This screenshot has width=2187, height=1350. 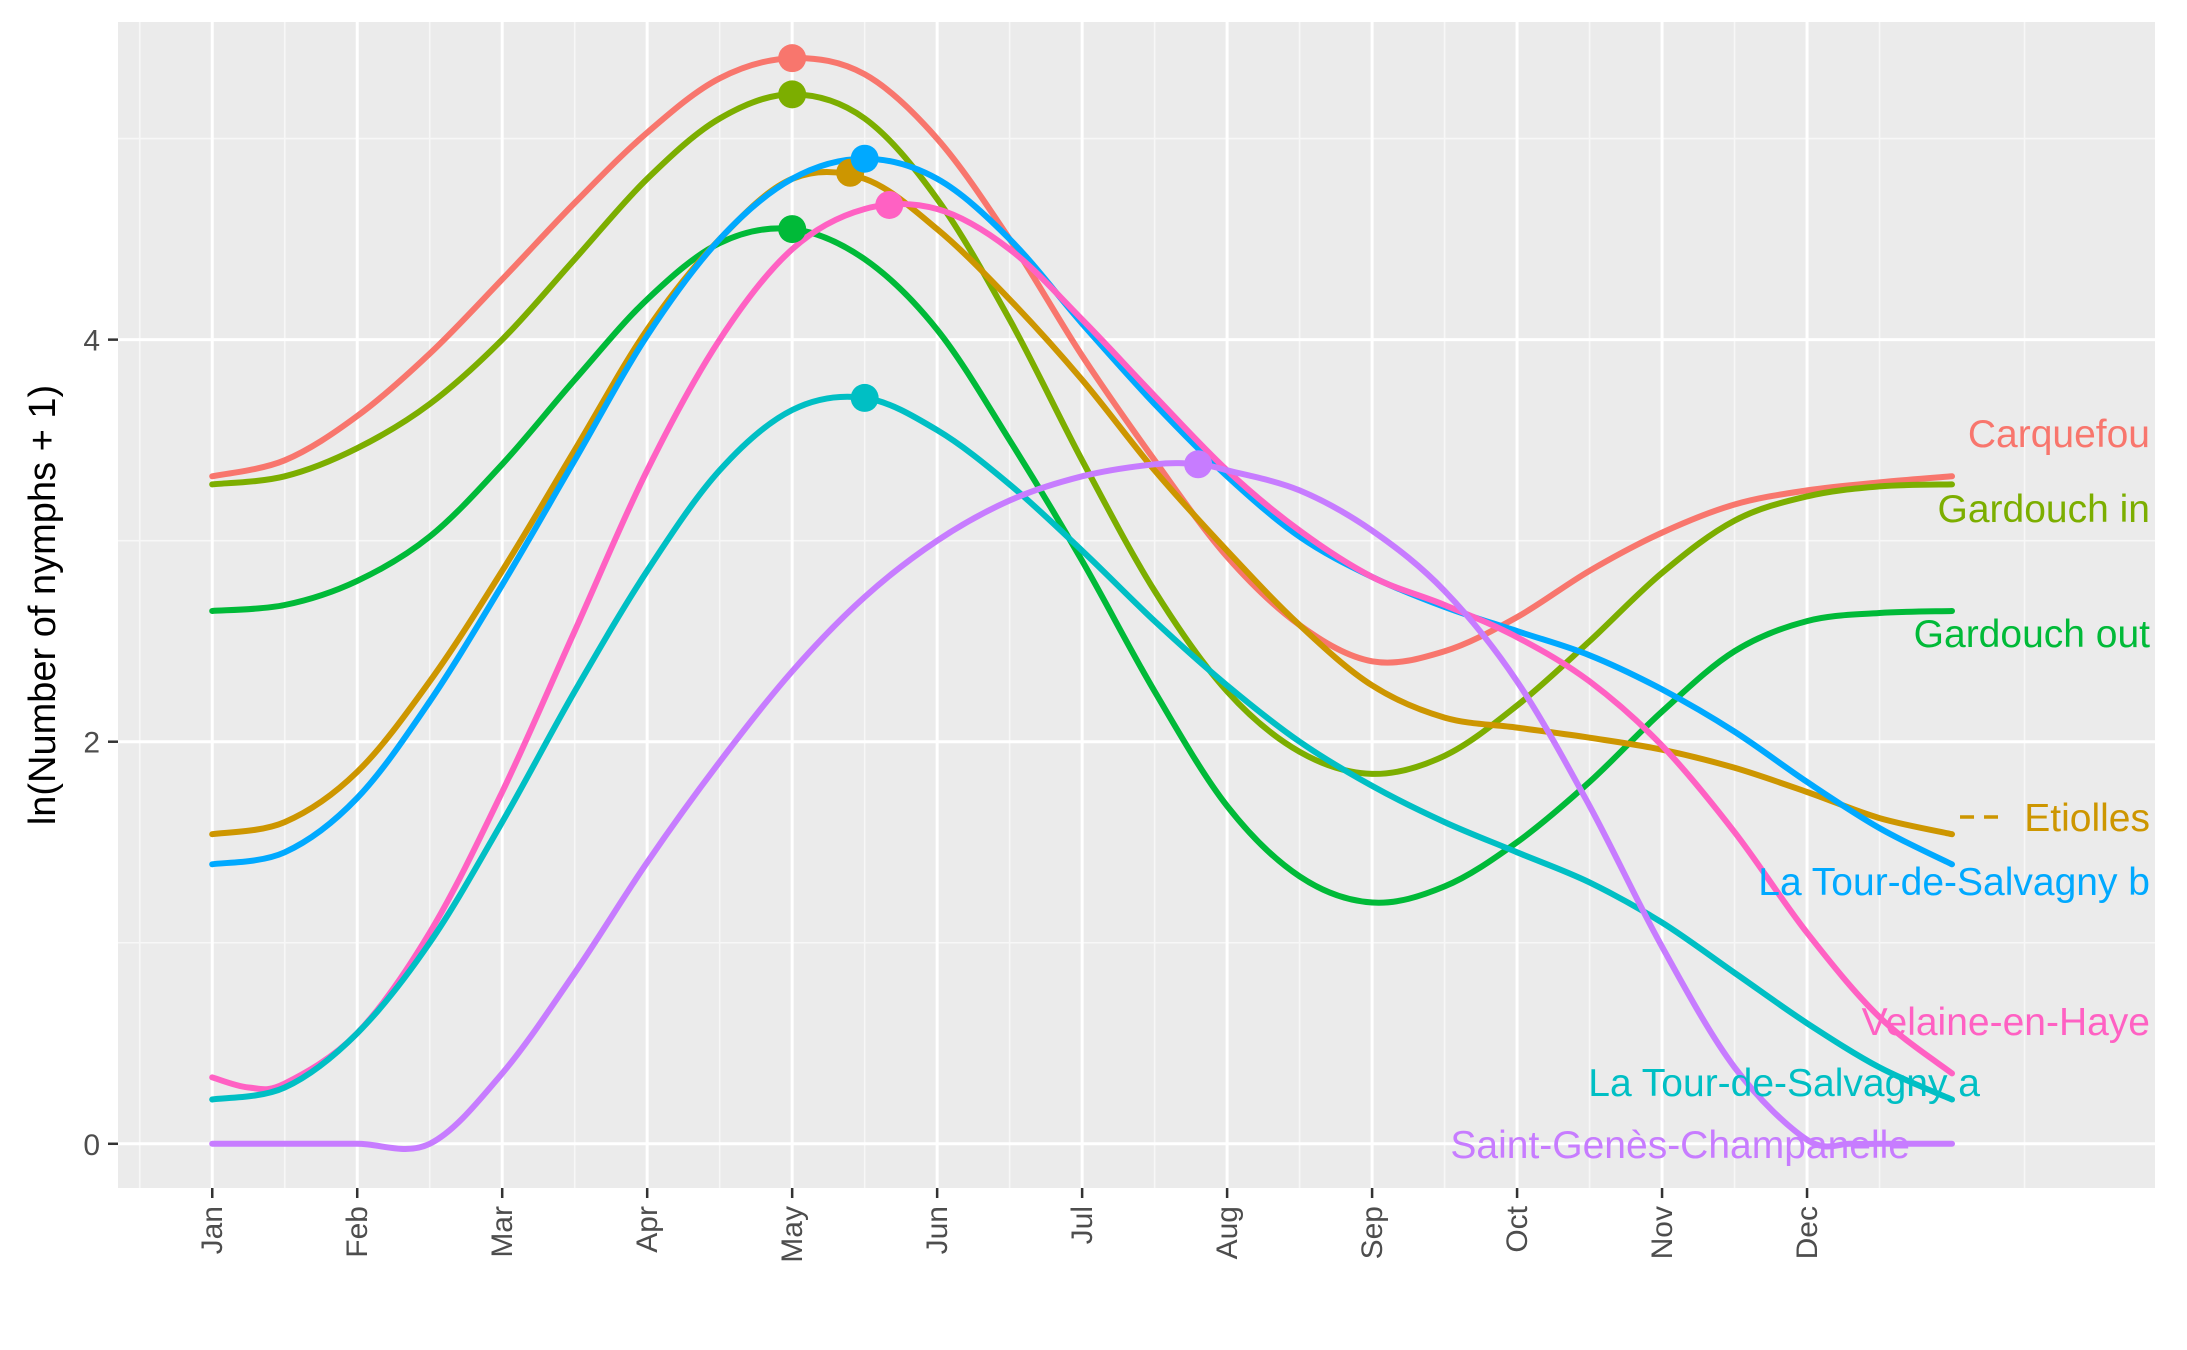 What do you see at coordinates (1517, 1228) in the screenshot?
I see `x-tick-label: Oct` at bounding box center [1517, 1228].